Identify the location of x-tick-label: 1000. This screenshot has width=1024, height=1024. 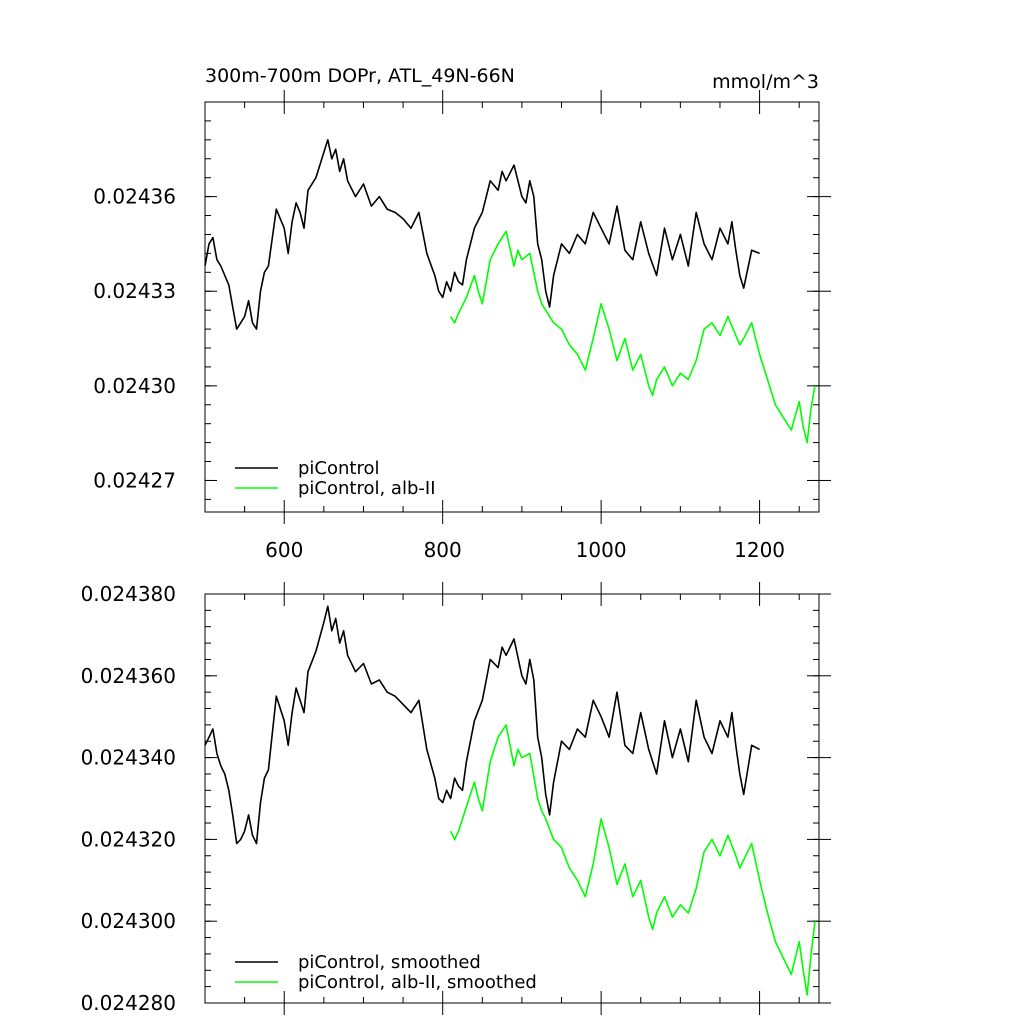
(601, 550).